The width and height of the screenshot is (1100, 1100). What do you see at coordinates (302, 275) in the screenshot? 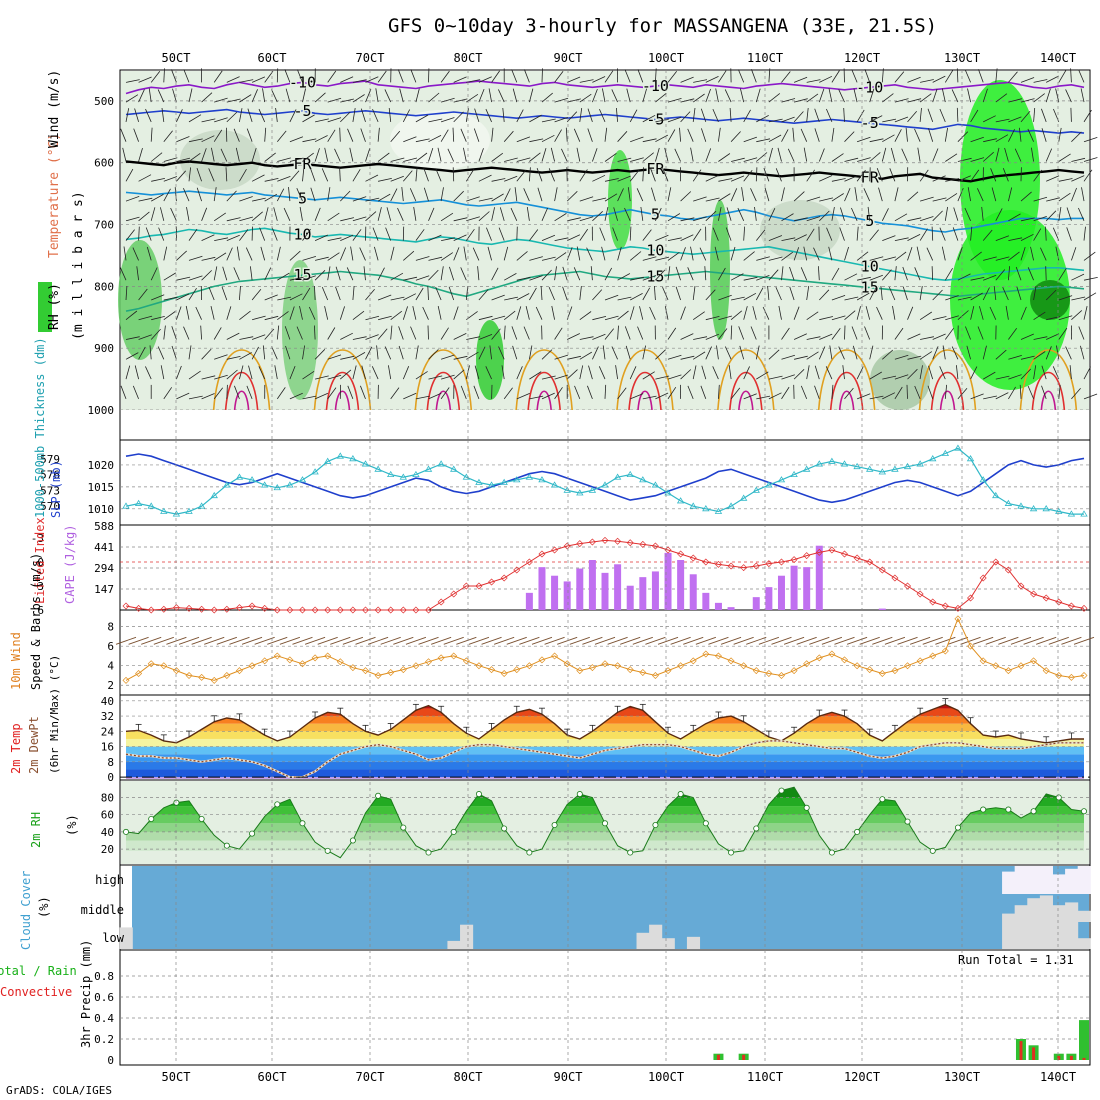
I see `isotherm-label-15-0: 15` at bounding box center [302, 275].